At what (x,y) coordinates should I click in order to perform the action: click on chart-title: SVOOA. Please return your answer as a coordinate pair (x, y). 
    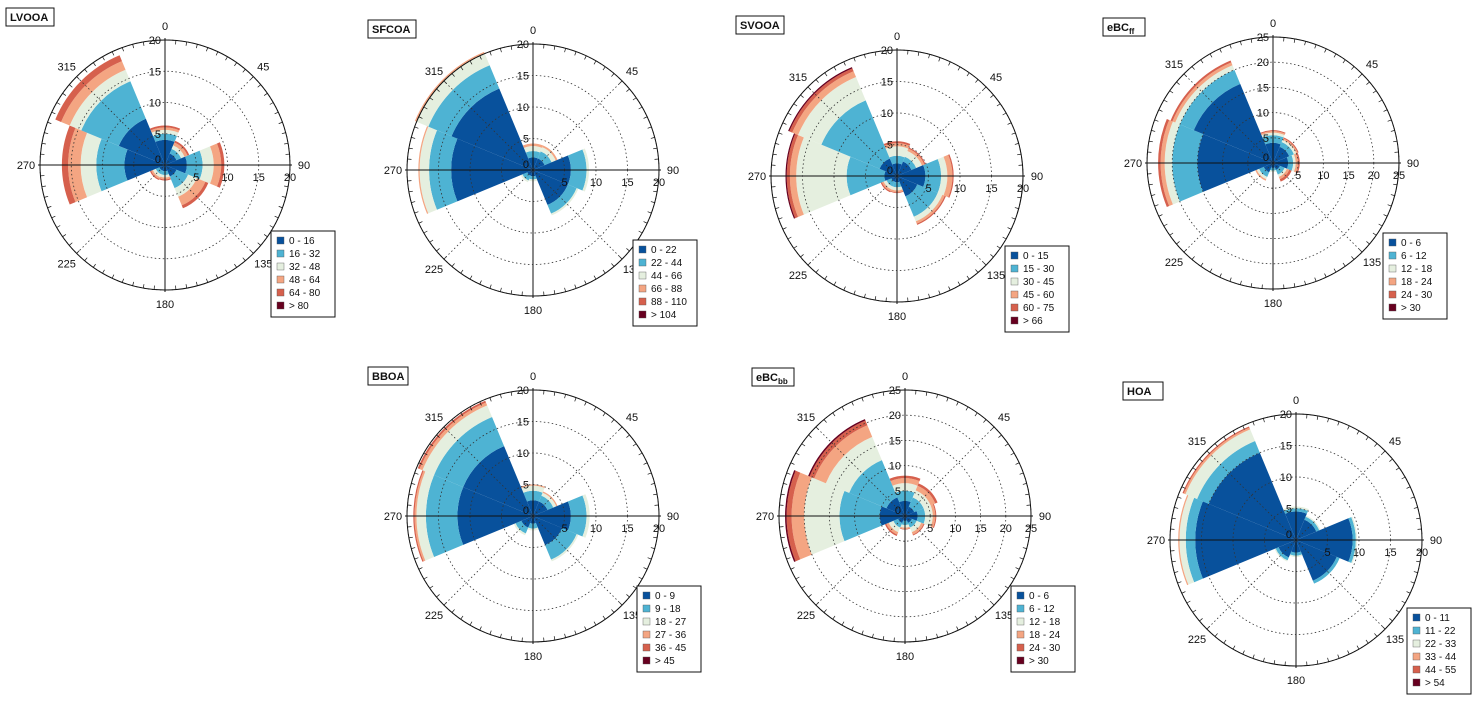
    Looking at the image, I should click on (760, 26).